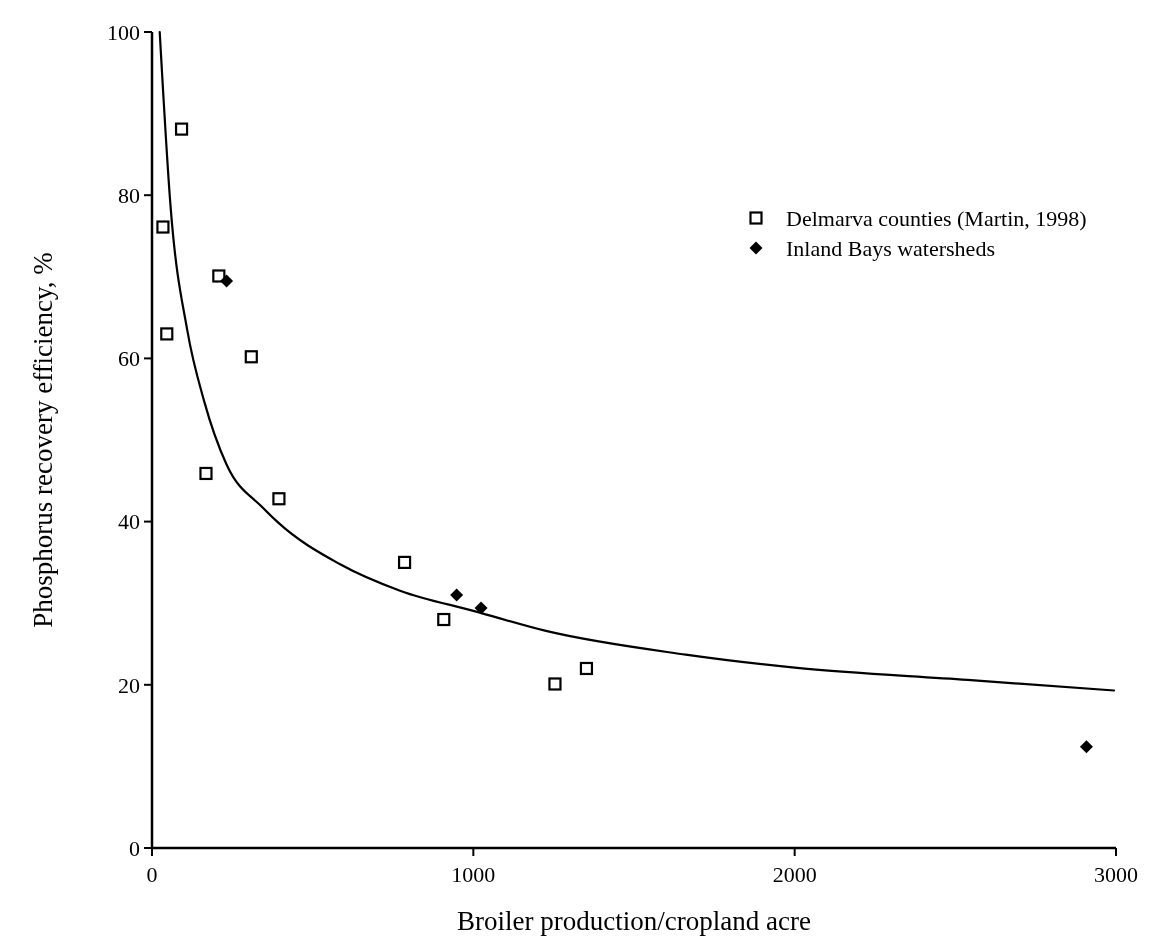 The height and width of the screenshot is (952, 1152). Describe the element at coordinates (123, 32) in the screenshot. I see `y-tick-label: 100` at that location.